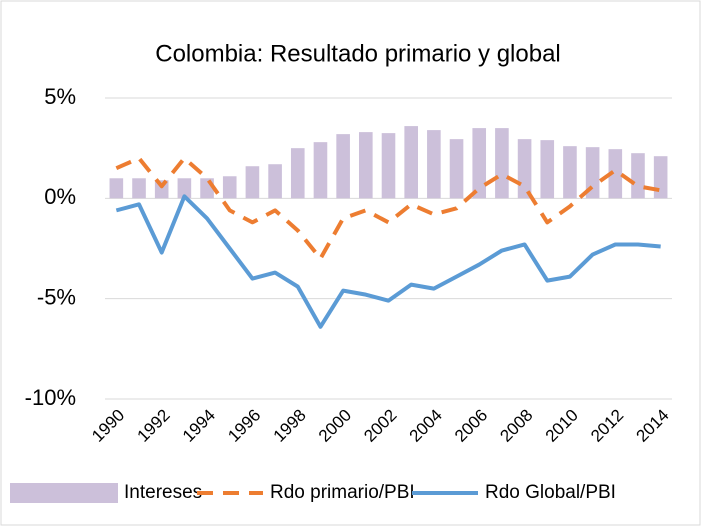 The height and width of the screenshot is (526, 701). What do you see at coordinates (50, 397) in the screenshot?
I see `y-tick-label: -10%` at bounding box center [50, 397].